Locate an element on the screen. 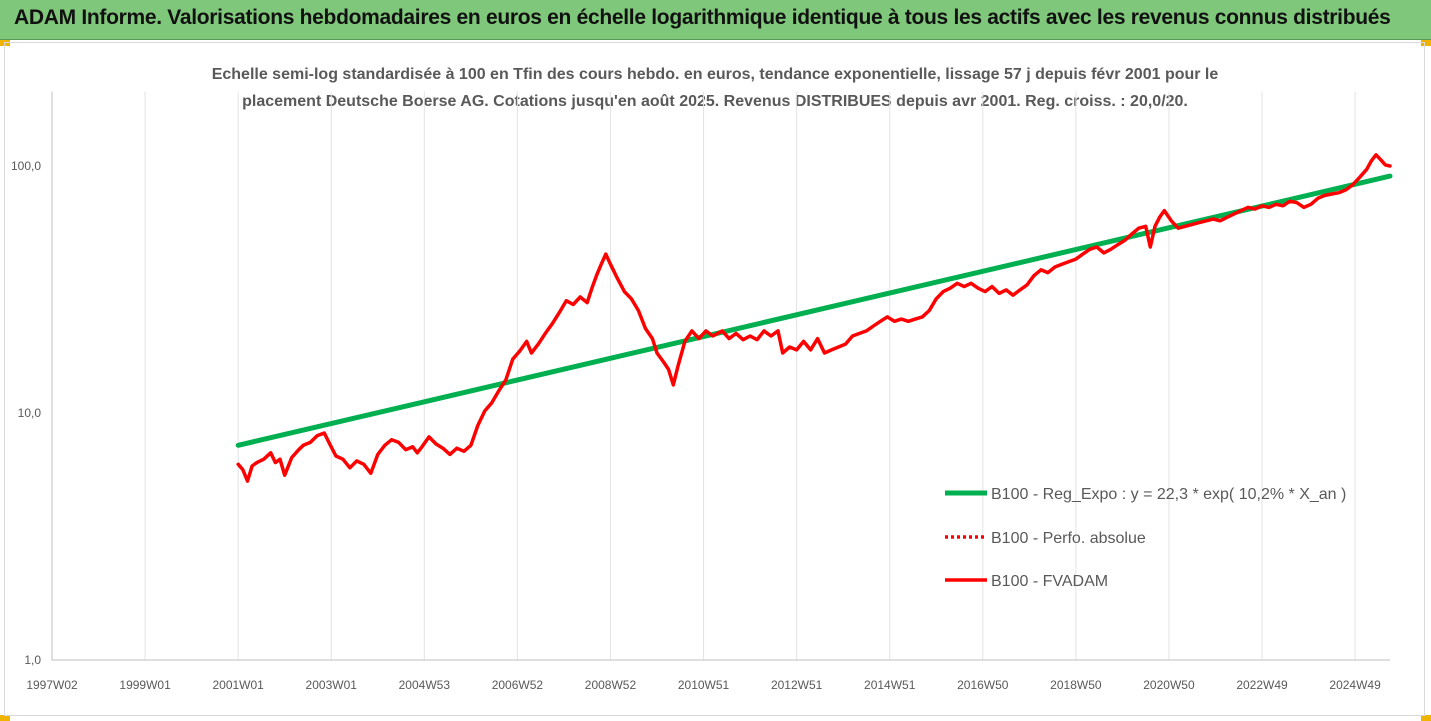  x-tick-label: 2008W52 is located at coordinates (611, 685).